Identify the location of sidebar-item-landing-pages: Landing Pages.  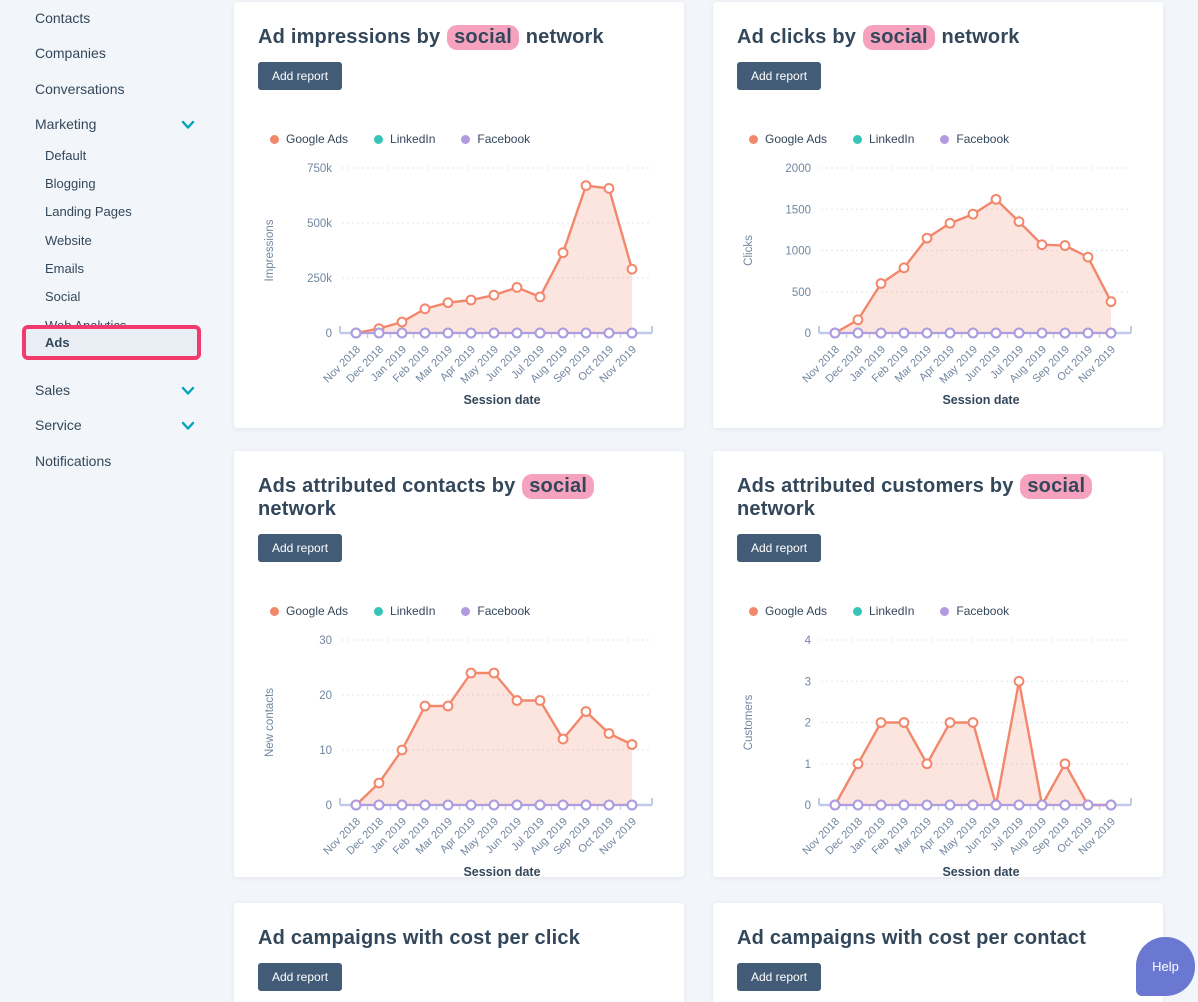
(88, 211).